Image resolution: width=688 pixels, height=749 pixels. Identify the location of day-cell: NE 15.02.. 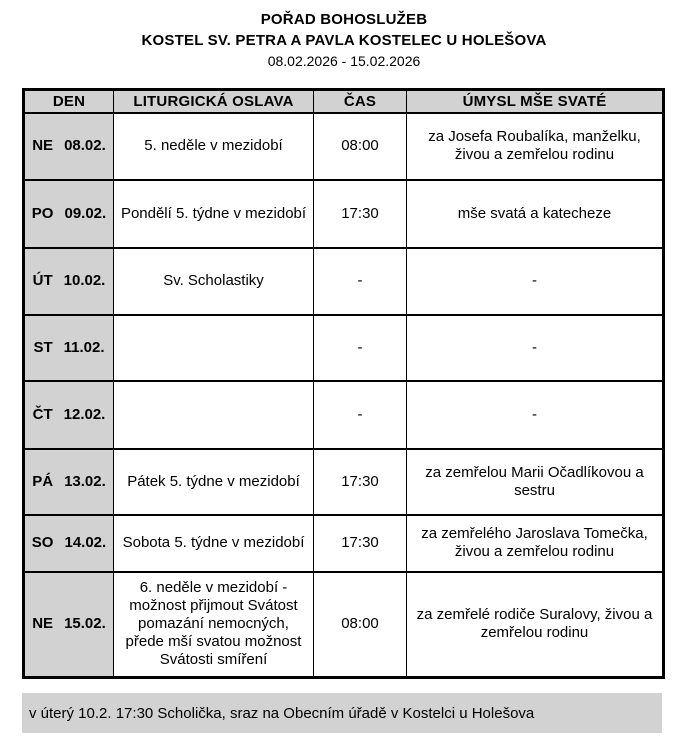
(68, 624).